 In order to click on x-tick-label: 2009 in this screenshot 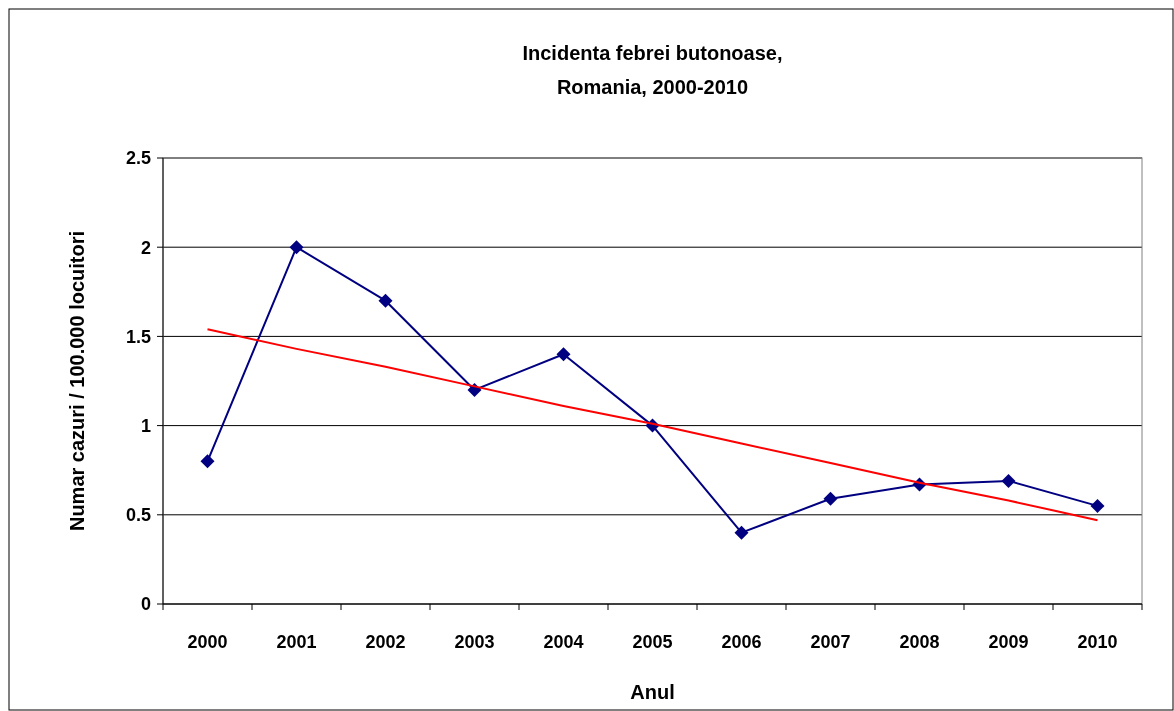, I will do `click(1008, 642)`.